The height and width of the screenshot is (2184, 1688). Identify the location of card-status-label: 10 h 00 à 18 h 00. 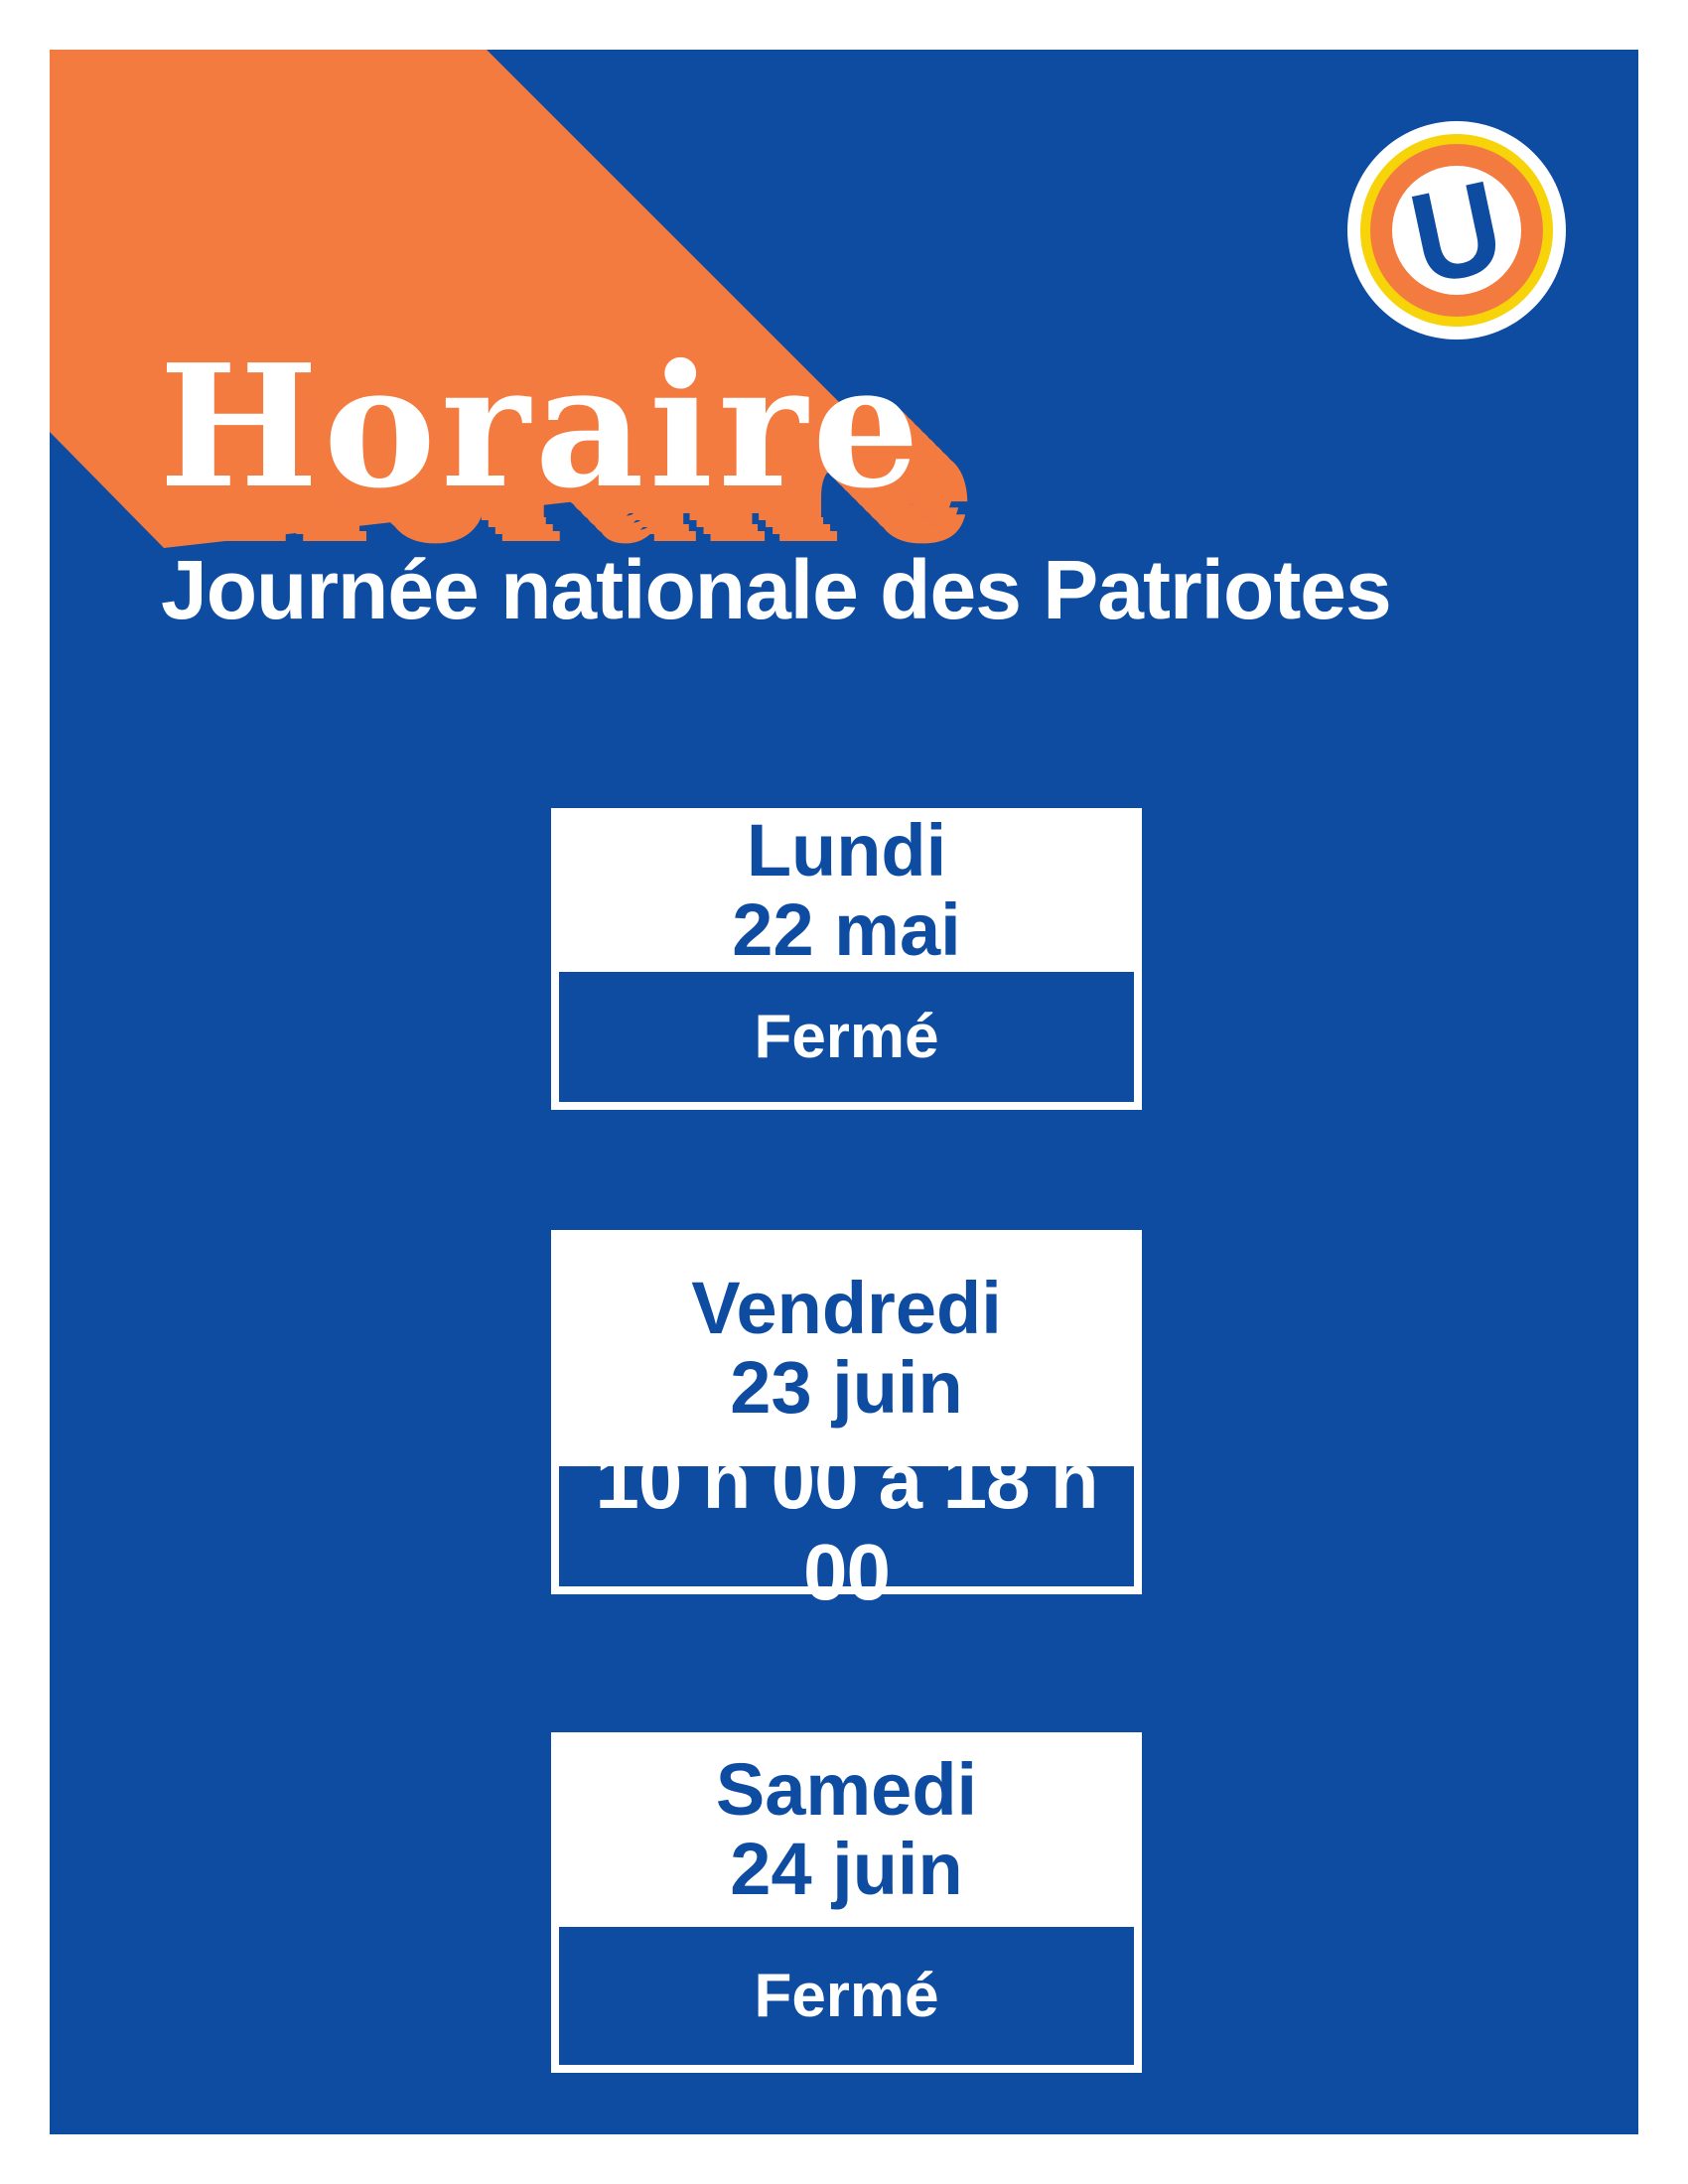
(846, 1525).